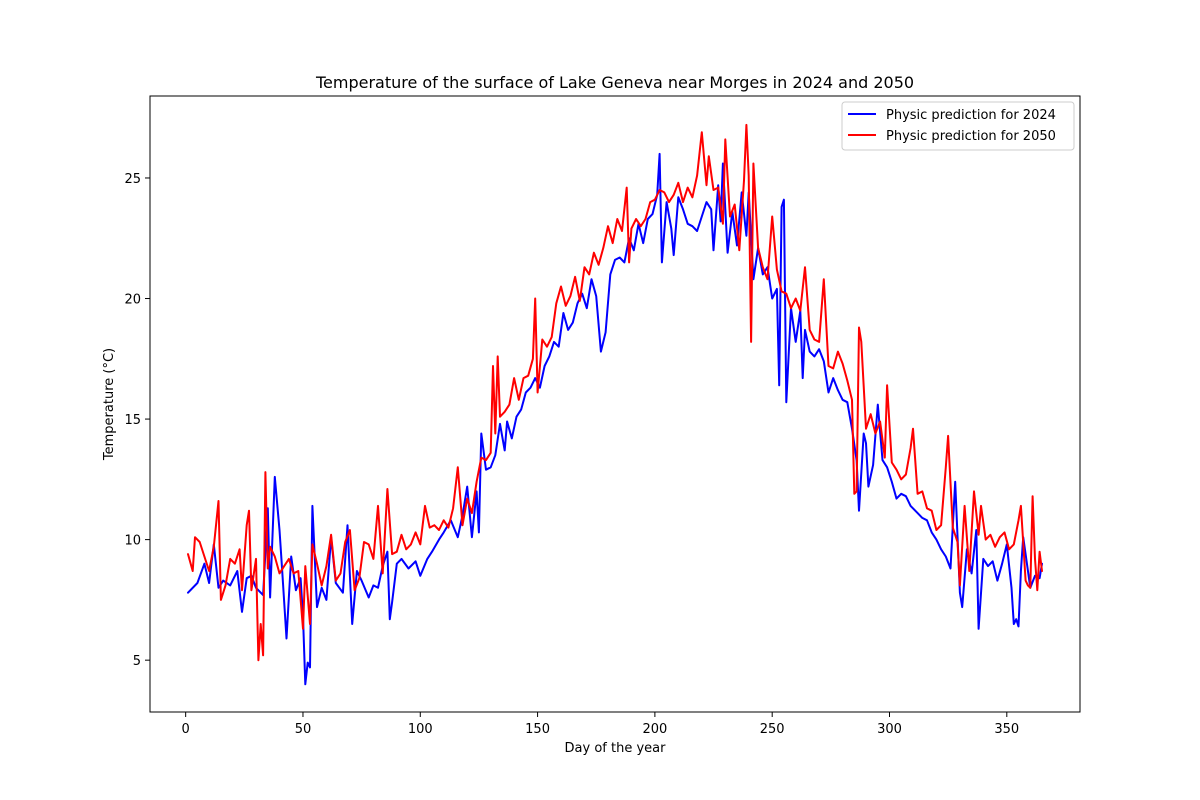 The width and height of the screenshot is (1200, 800). What do you see at coordinates (537, 729) in the screenshot?
I see `x-tick-label: 150` at bounding box center [537, 729].